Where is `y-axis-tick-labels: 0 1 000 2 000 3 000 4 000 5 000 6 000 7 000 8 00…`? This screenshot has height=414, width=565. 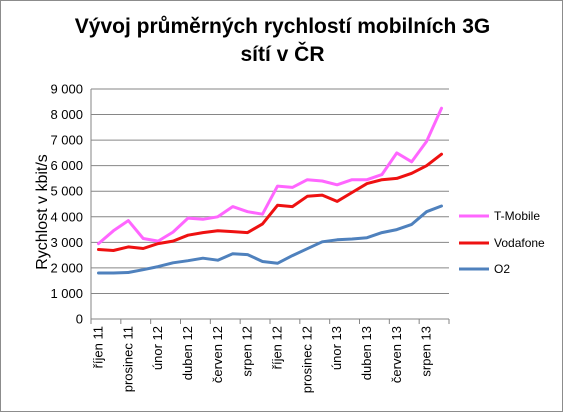
y-axis-tick-labels: 0 1 000 2 000 3 000 4 000 5 000 6 000 7 000 8 00… is located at coordinates (66, 204).